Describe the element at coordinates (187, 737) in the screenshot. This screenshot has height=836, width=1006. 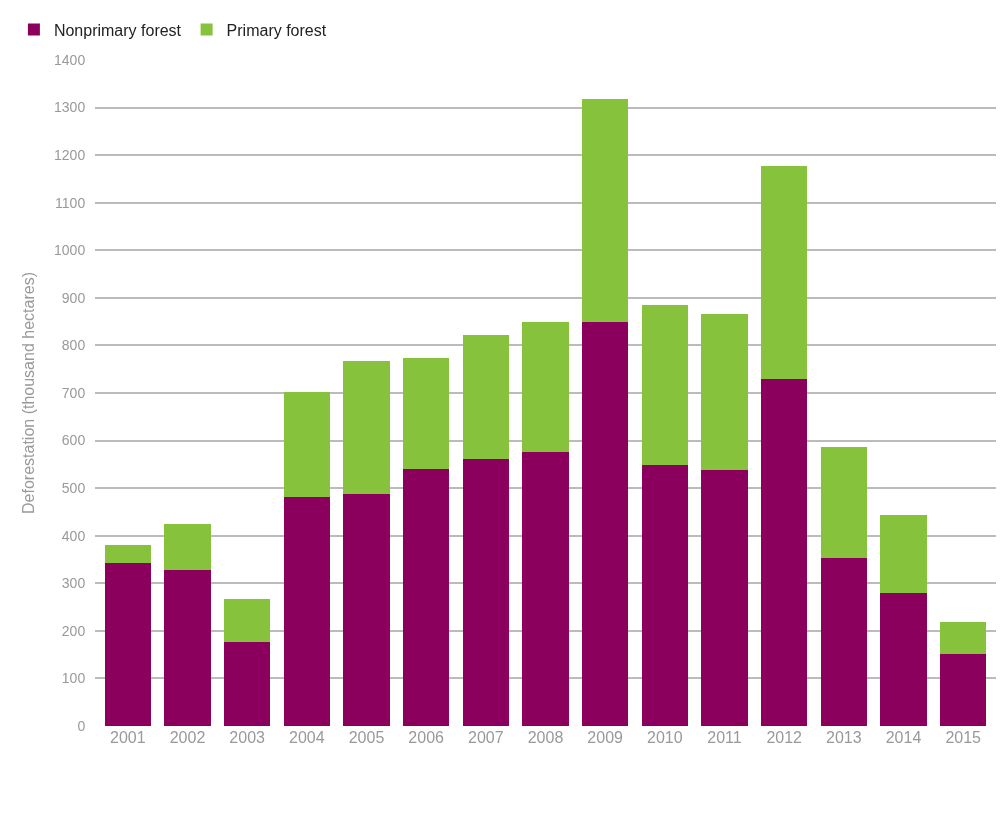
I see `x-tick-label: 2002` at that location.